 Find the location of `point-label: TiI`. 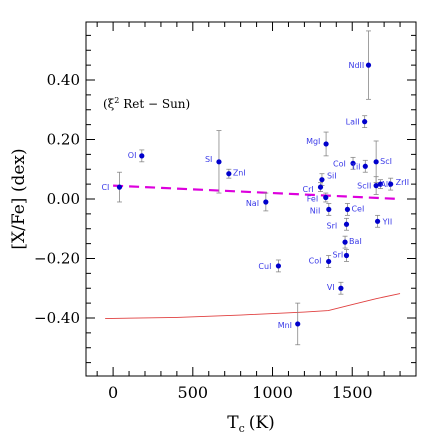

point-label: TiI is located at coordinates (355, 166).